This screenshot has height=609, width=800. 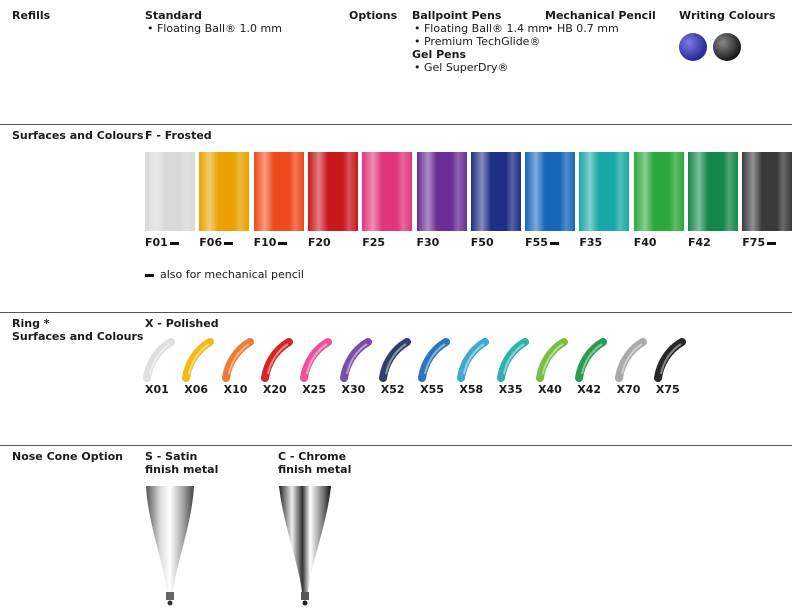 I want to click on ring-x06, so click(x=198, y=360).